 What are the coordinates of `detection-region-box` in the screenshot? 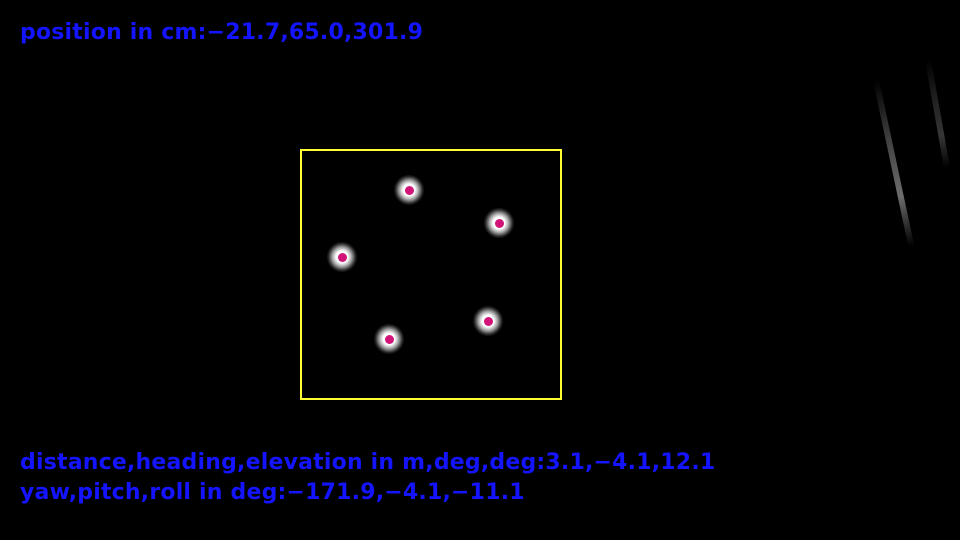 It's located at (431, 274).